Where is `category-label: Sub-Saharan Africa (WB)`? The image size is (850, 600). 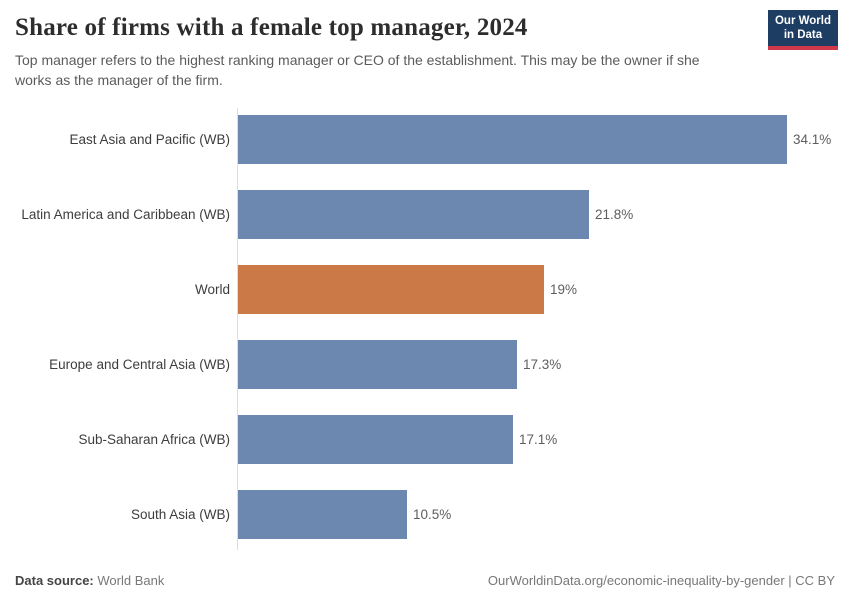
category-label: Sub-Saharan Africa (WB) is located at coordinates (154, 439).